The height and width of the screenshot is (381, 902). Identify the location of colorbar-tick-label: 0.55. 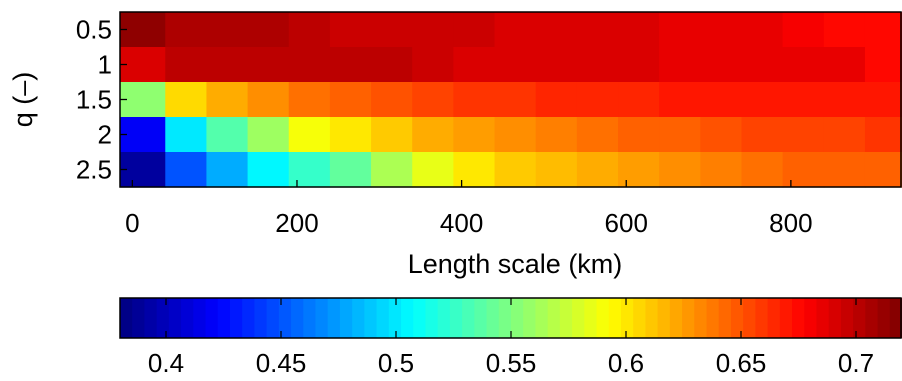
(511, 363).